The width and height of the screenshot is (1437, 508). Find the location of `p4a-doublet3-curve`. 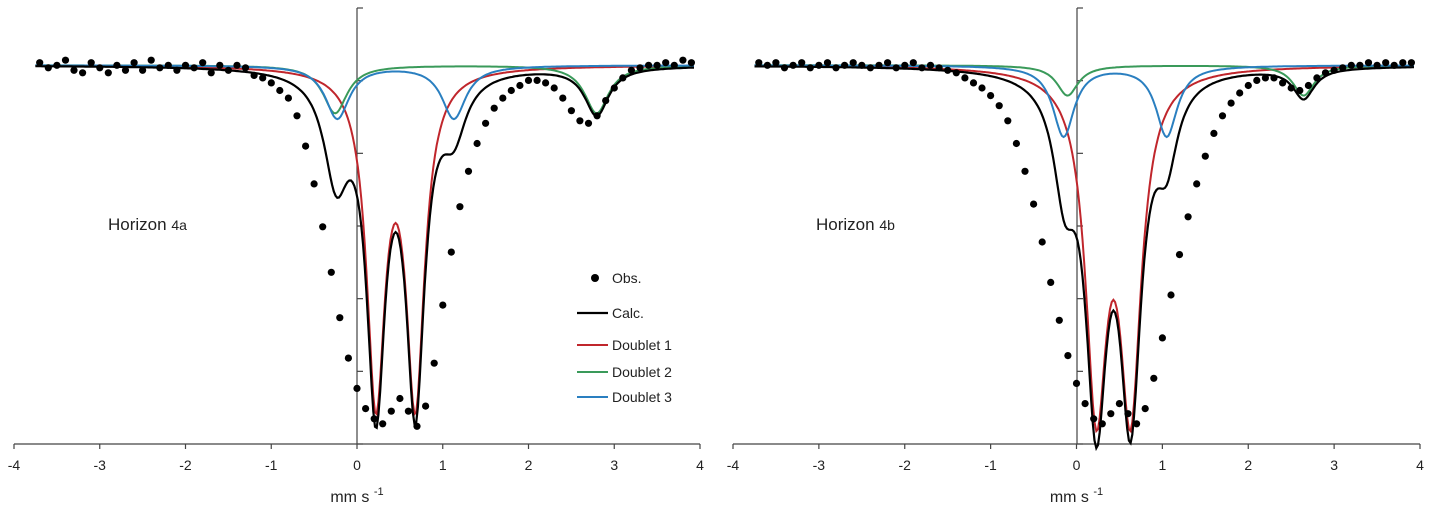

p4a-doublet3-curve is located at coordinates (364, 92).